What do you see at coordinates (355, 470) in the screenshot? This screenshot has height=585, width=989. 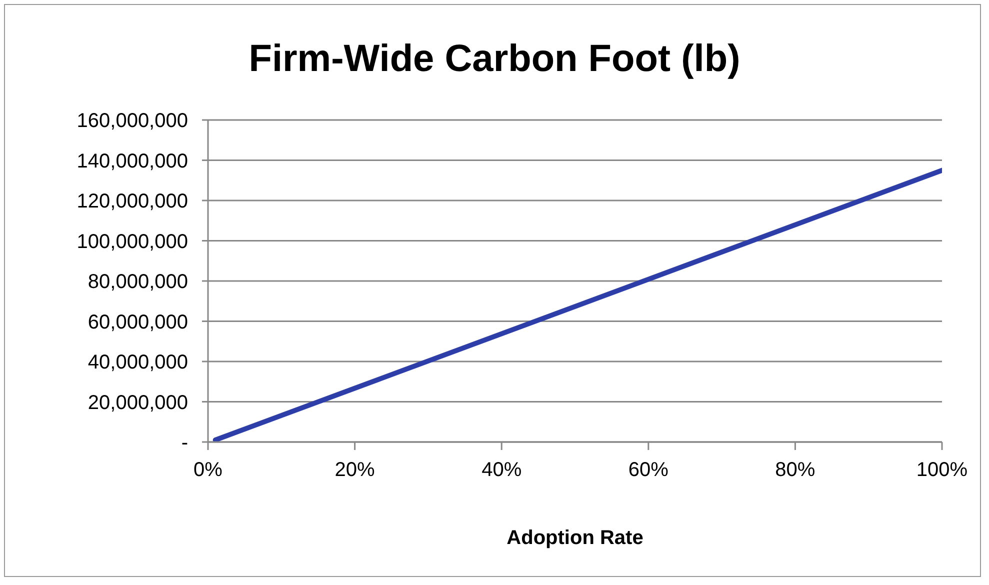 I see `x-tick-label: 20%` at bounding box center [355, 470].